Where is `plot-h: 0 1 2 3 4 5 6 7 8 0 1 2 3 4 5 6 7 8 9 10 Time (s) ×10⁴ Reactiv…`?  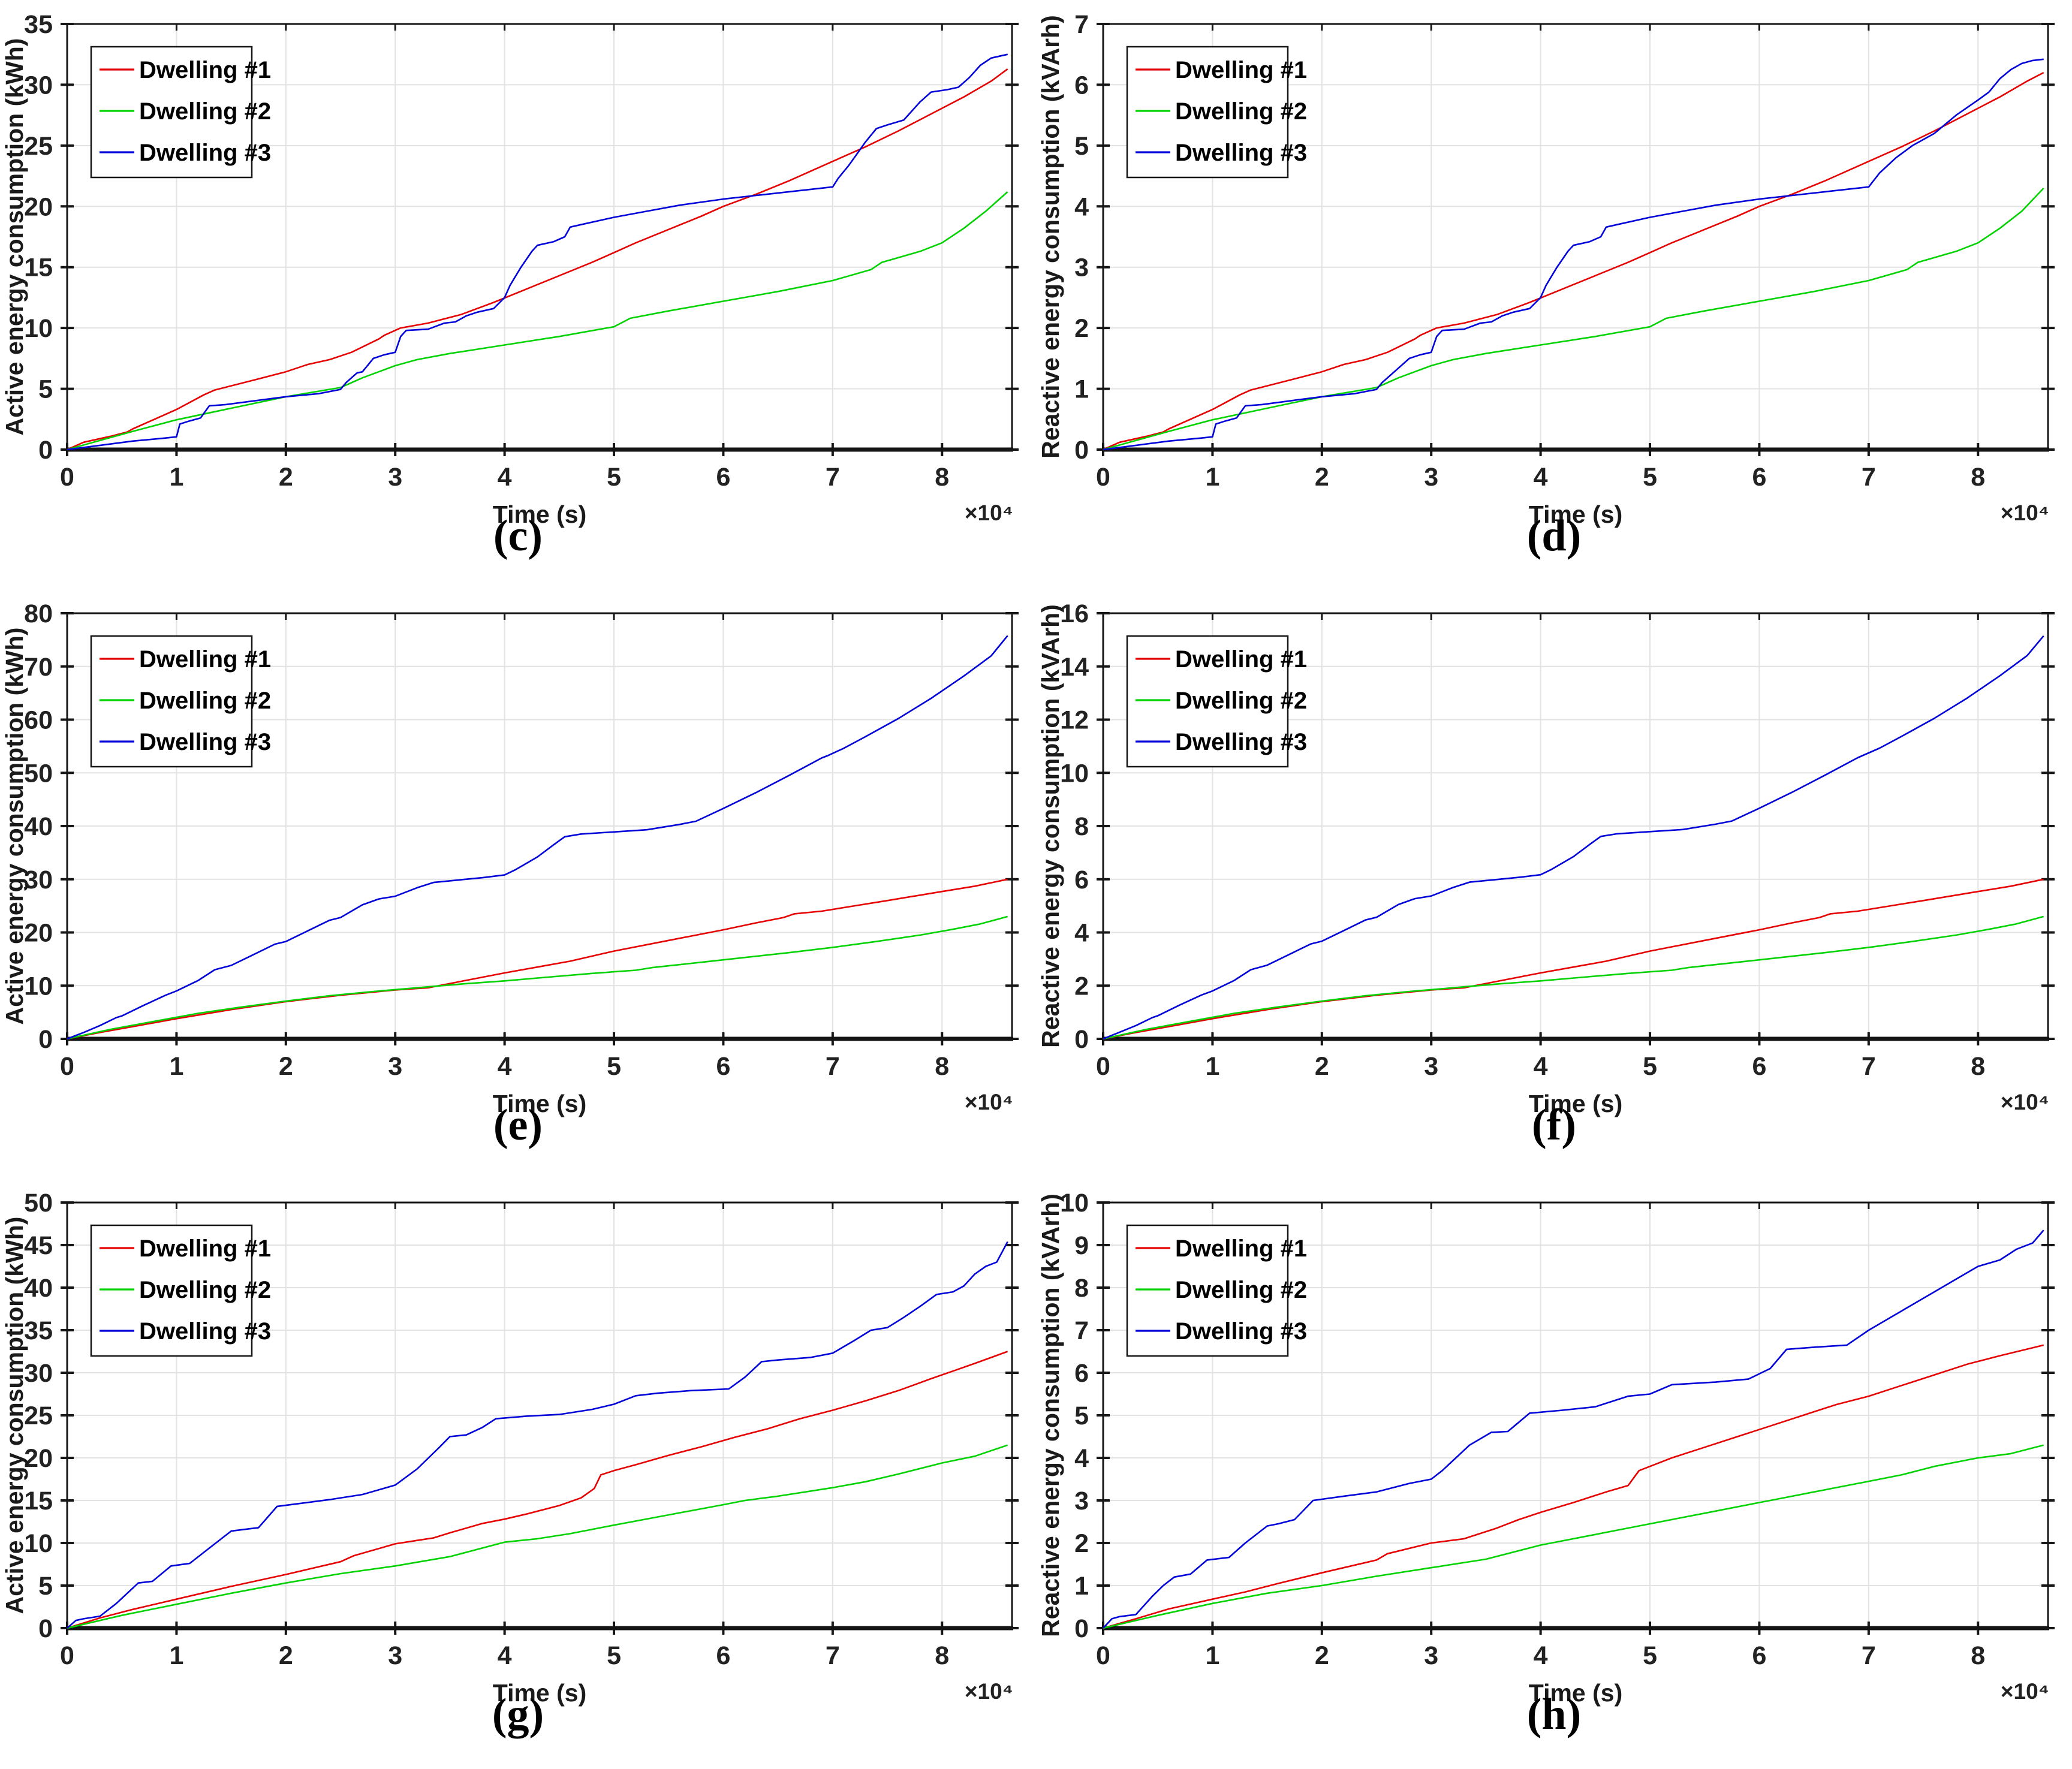 plot-h: 0 1 2 3 4 5 6 7 8 0 1 2 3 4 5 6 7 8 9 10 Time (s) ×10⁴ Reactiv… is located at coordinates (1546, 1448).